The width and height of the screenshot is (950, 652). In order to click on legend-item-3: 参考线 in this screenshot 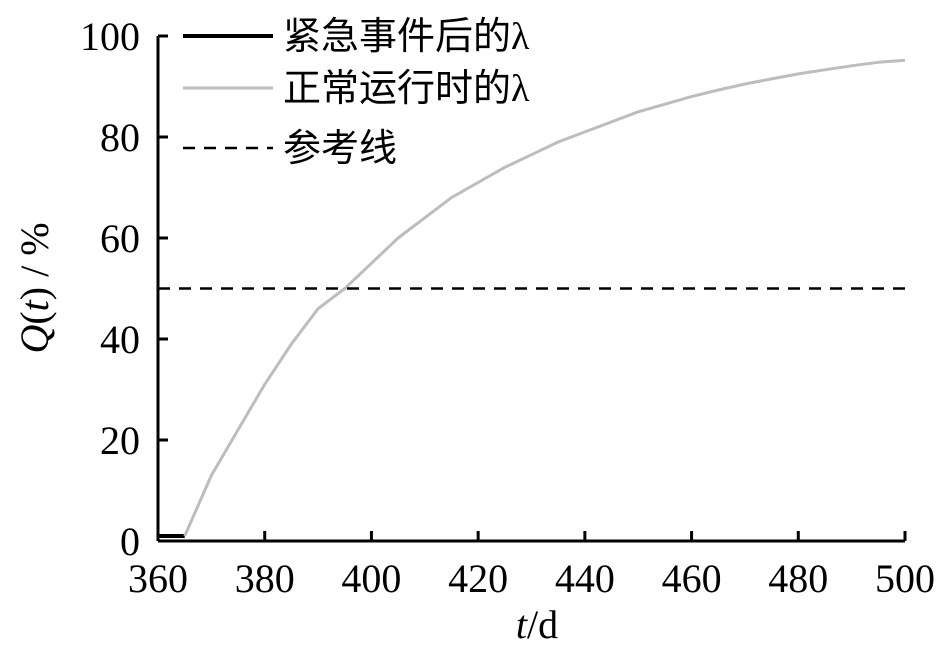, I will do `click(290, 149)`.